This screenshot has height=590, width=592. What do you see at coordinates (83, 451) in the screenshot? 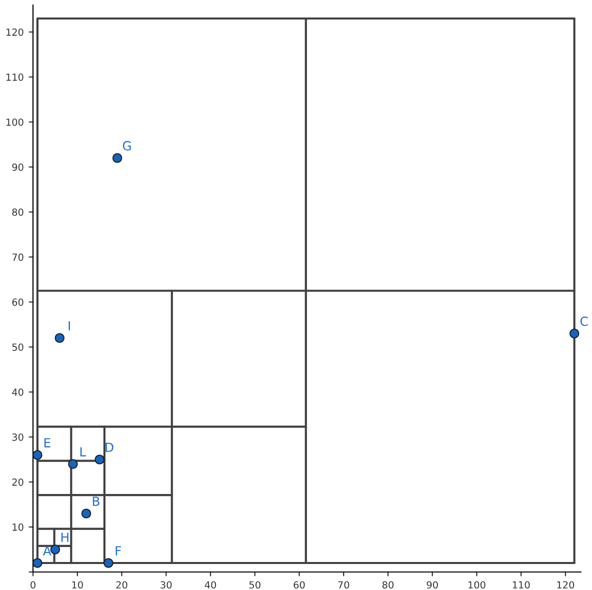
I see `annotation: L` at bounding box center [83, 451].